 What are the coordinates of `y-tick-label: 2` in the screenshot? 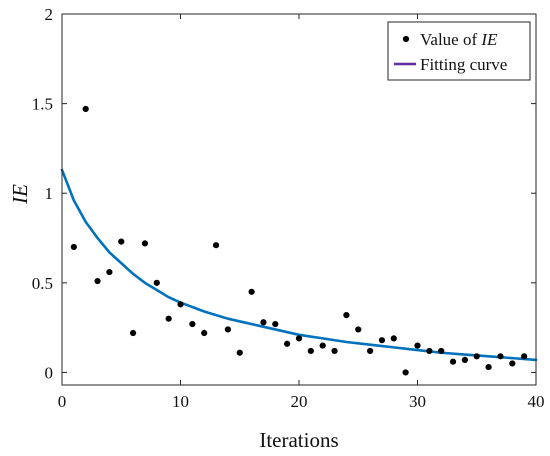 It's located at (49, 14).